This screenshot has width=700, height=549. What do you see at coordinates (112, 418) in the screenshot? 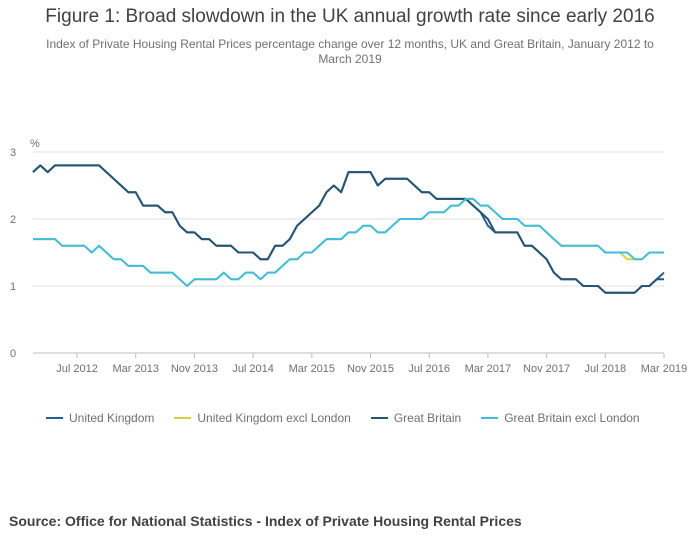
I see `legend-label: United Kingdom` at bounding box center [112, 418].